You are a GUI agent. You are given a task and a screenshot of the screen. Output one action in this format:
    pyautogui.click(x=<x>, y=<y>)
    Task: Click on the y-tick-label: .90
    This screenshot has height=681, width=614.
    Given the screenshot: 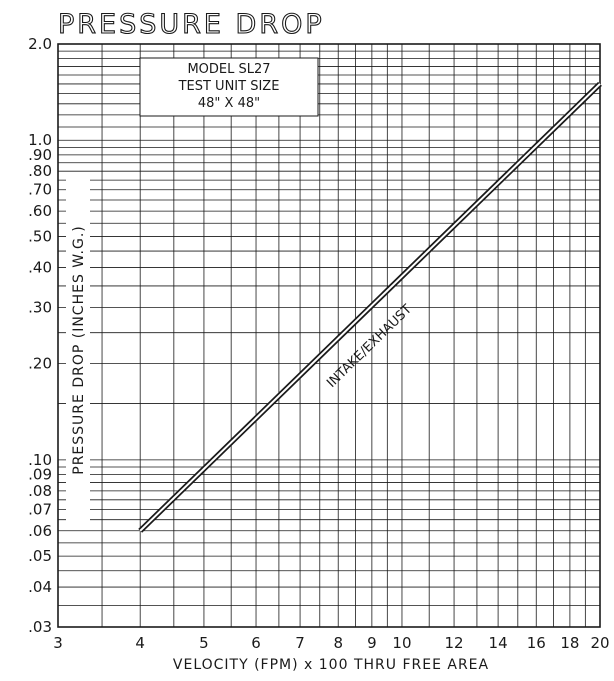 What is the action you would take?
    pyautogui.click(x=40, y=155)
    